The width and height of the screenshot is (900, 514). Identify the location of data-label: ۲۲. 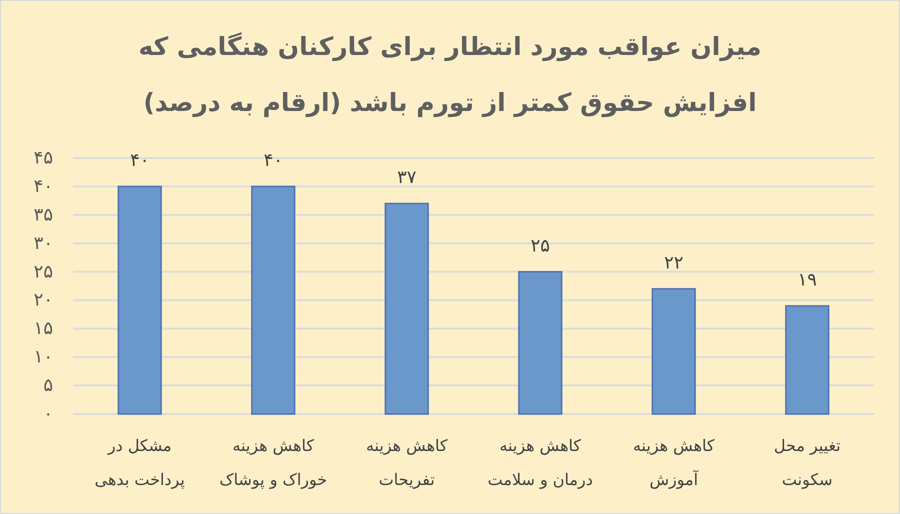
(674, 263).